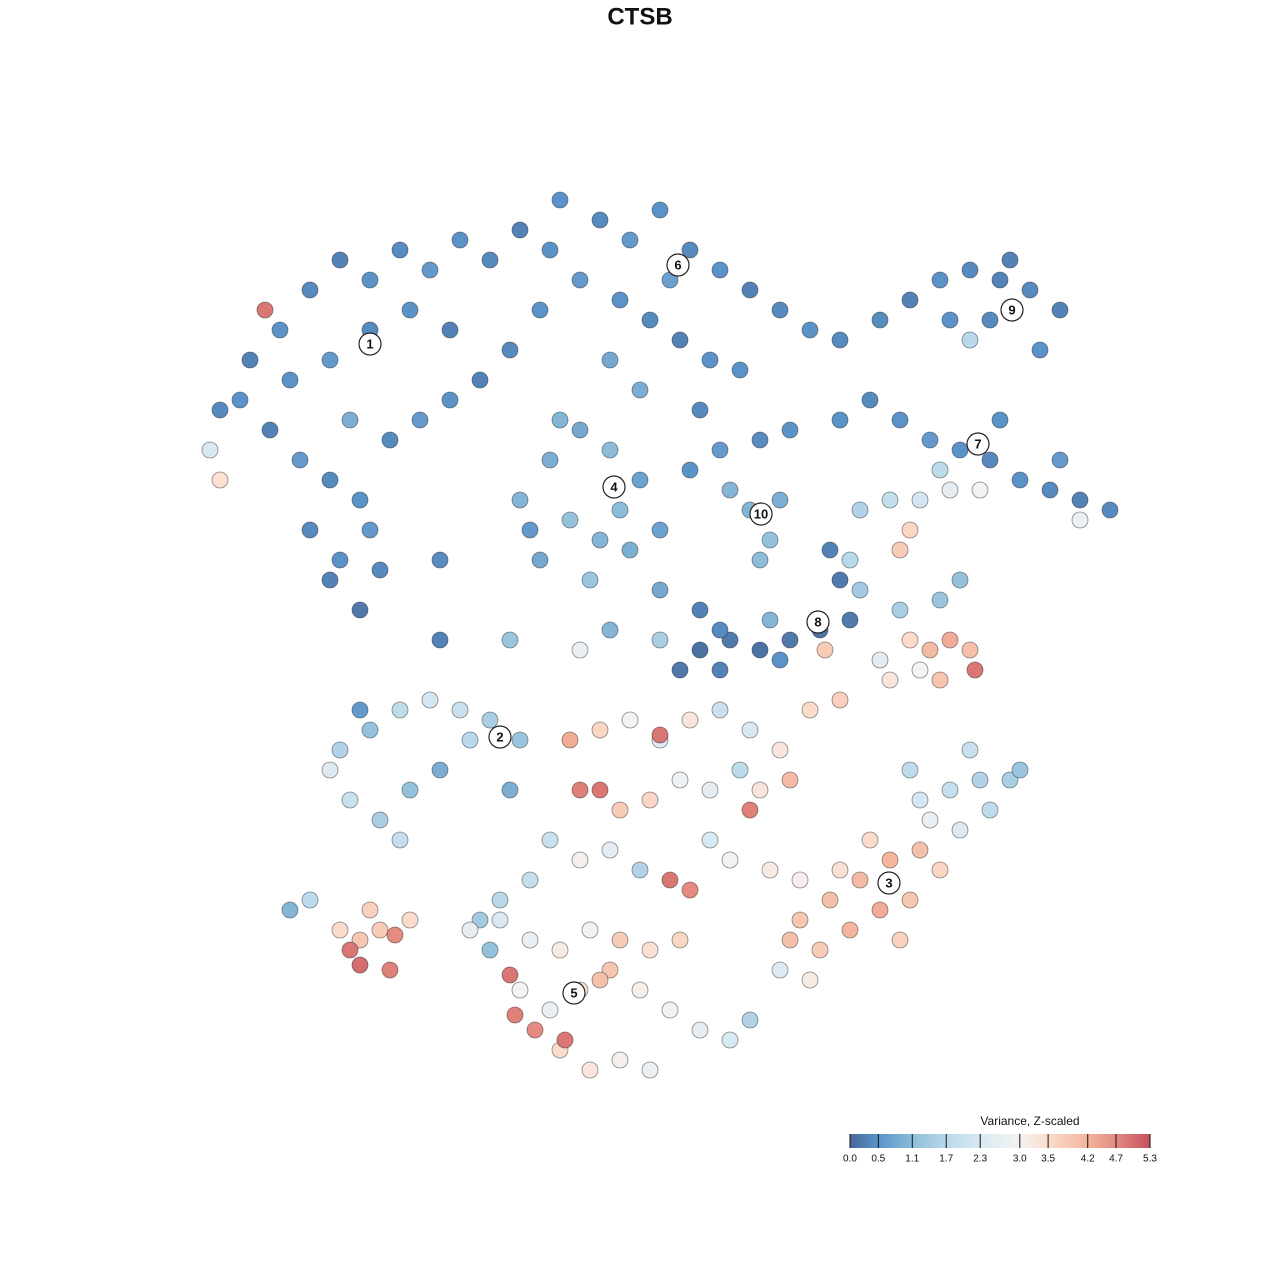  Describe the element at coordinates (761, 513) in the screenshot. I see `cluster-label: 10` at that location.